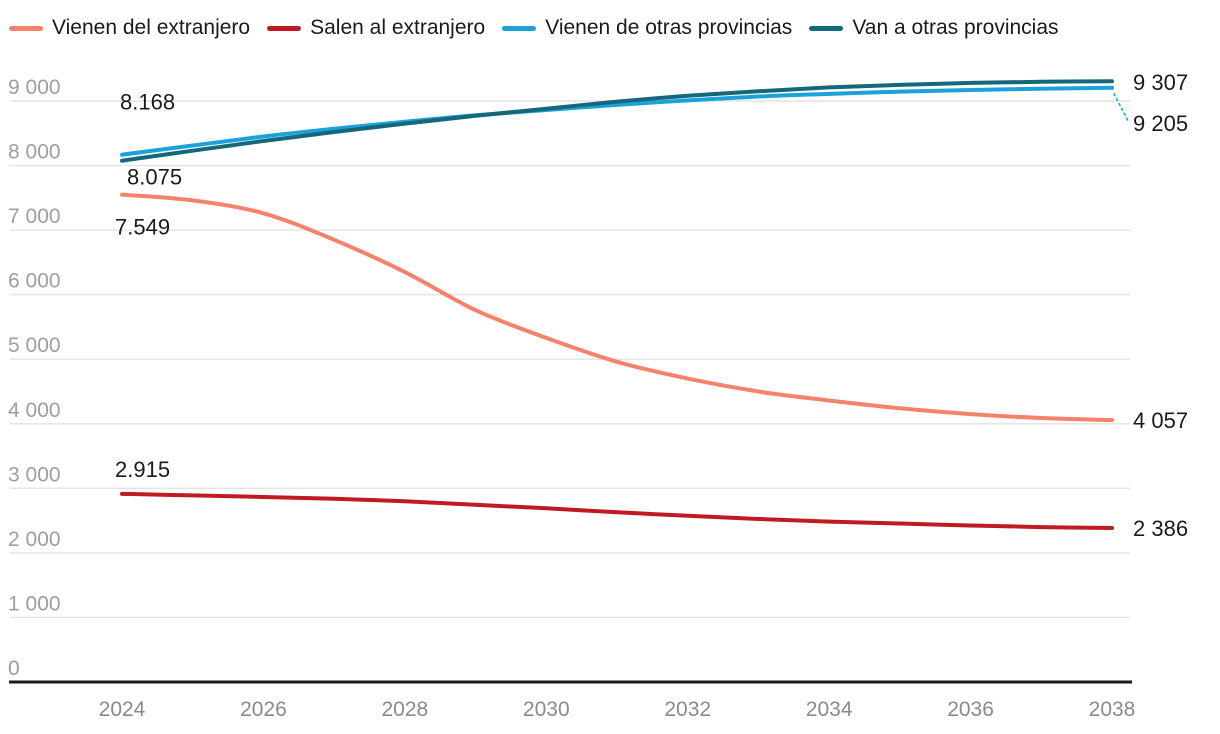 This screenshot has width=1220, height=734. Describe the element at coordinates (398, 27) in the screenshot. I see `legend-label: Salen al extranjero` at that location.